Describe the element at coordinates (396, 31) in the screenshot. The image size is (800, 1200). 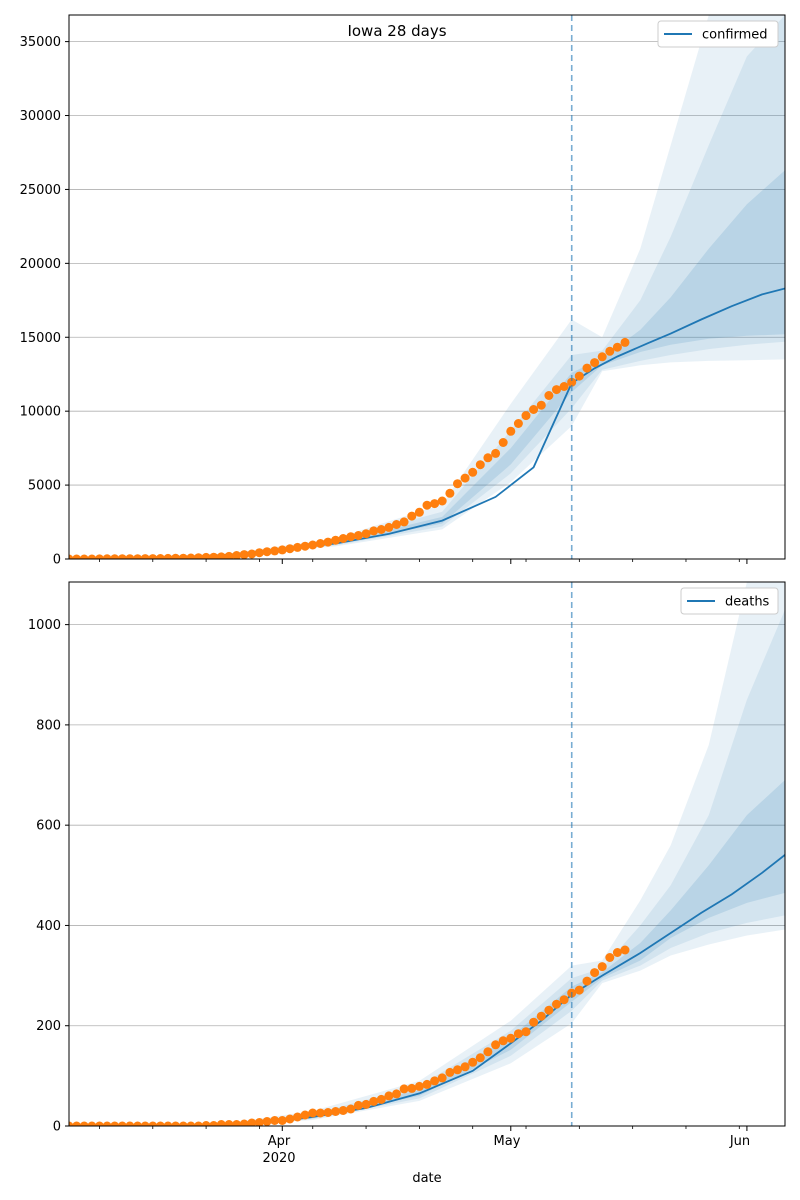
I see `chart-title: Iowa 28 days` at that location.